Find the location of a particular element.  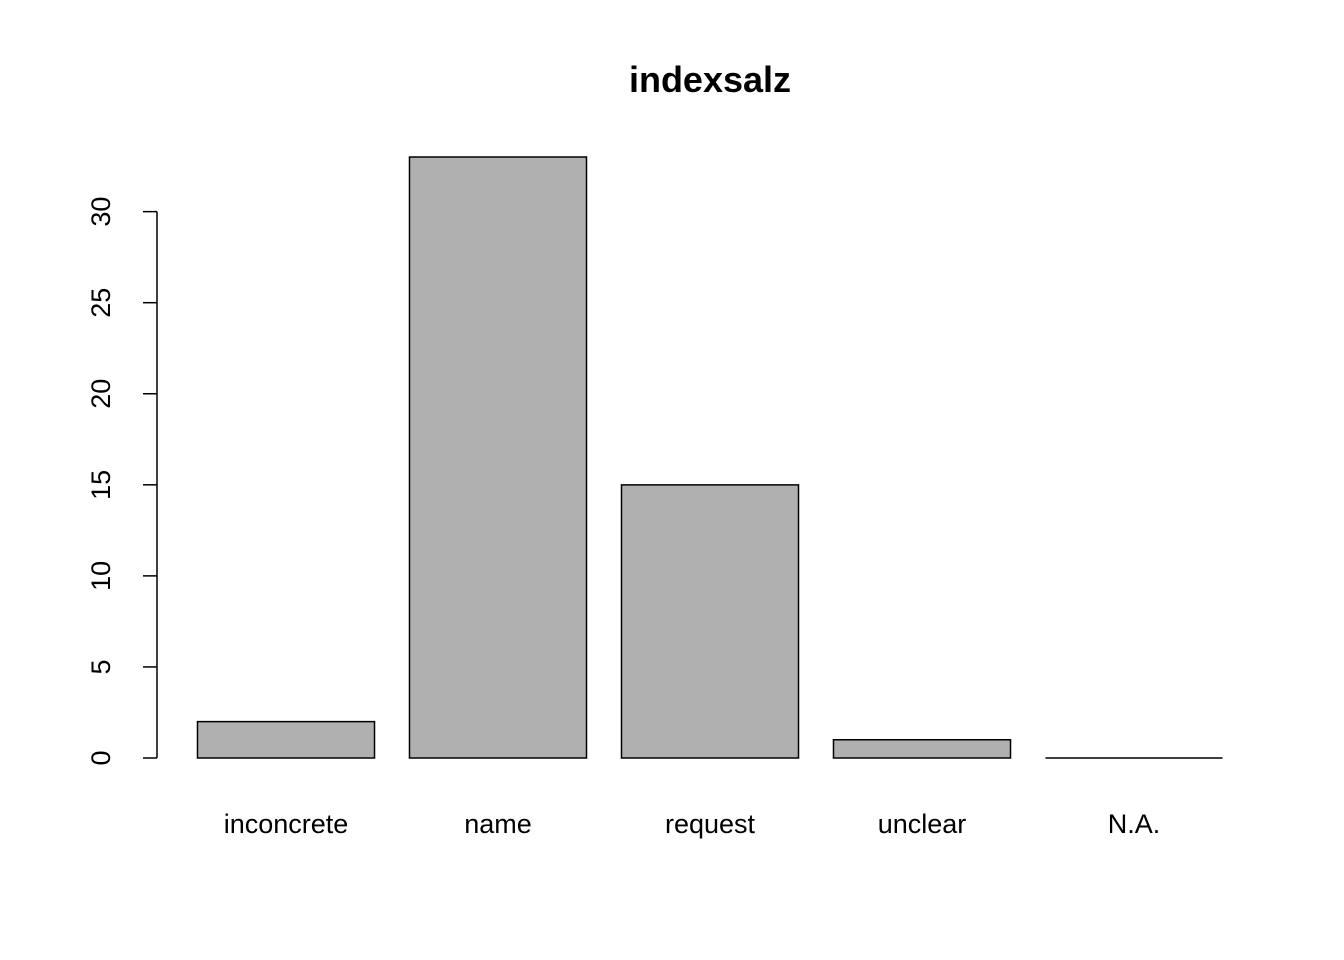

x-tick-label: N.A. is located at coordinates (1134, 824).